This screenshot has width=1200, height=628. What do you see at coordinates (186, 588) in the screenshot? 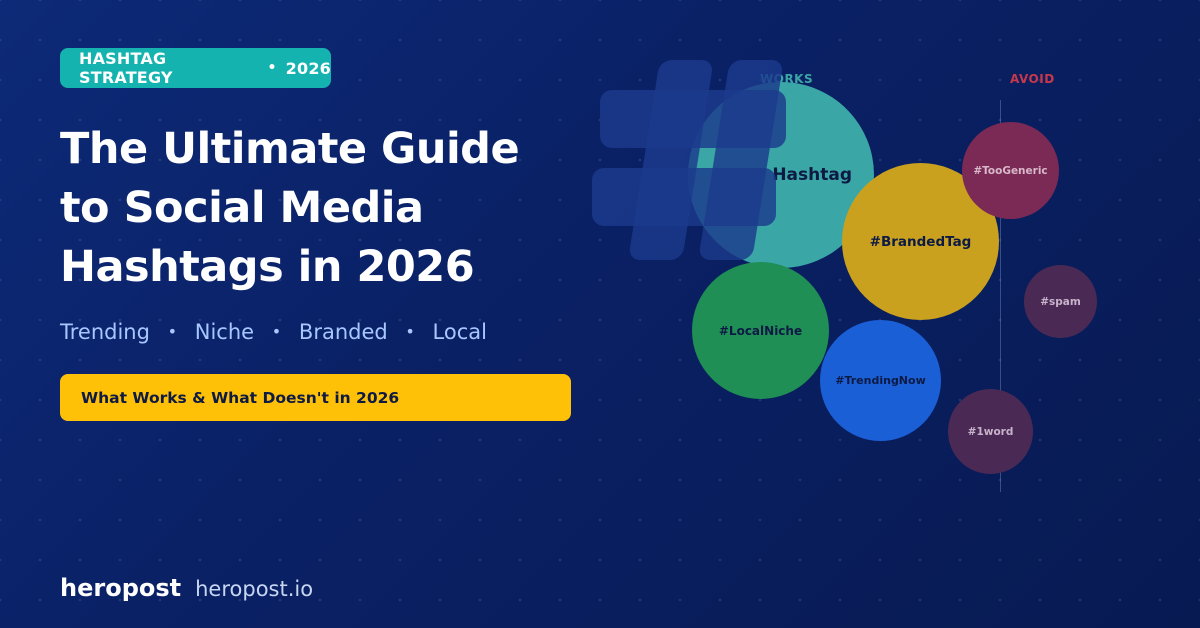
I see `footer-brand: heropost heropost.io` at bounding box center [186, 588].